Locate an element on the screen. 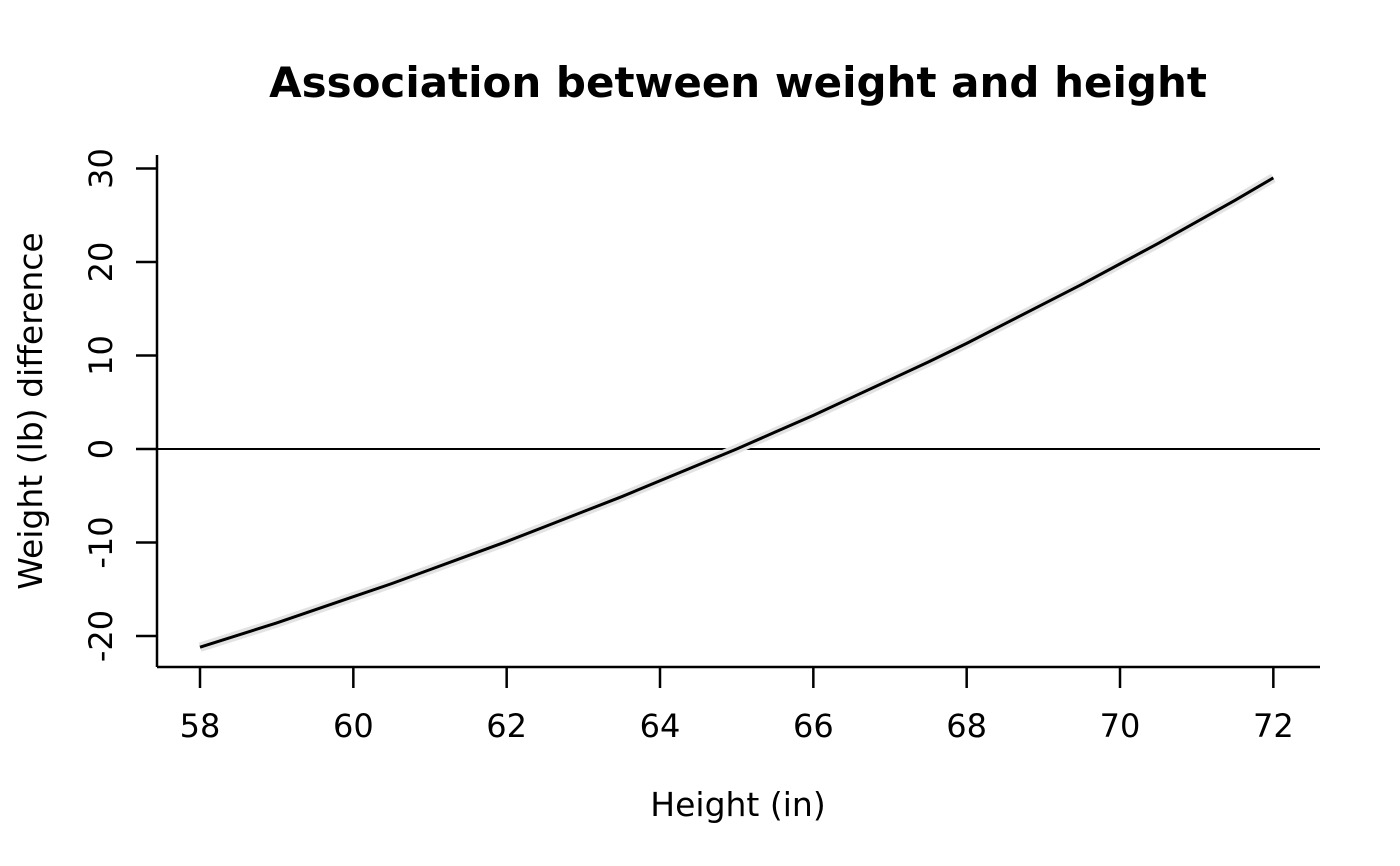  chart-title: Association between weight and height is located at coordinates (738, 82).